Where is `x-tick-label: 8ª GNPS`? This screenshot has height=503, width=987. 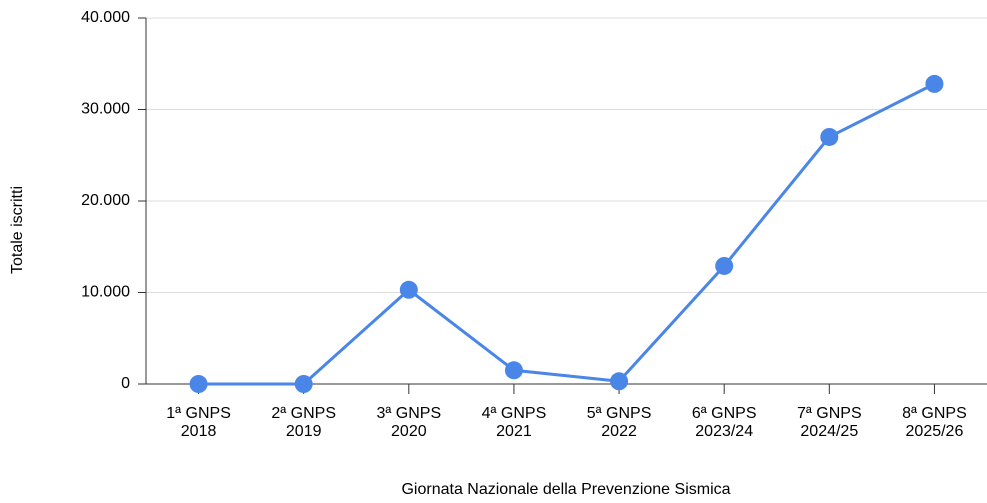
x-tick-label: 8ª GNPS is located at coordinates (934, 413).